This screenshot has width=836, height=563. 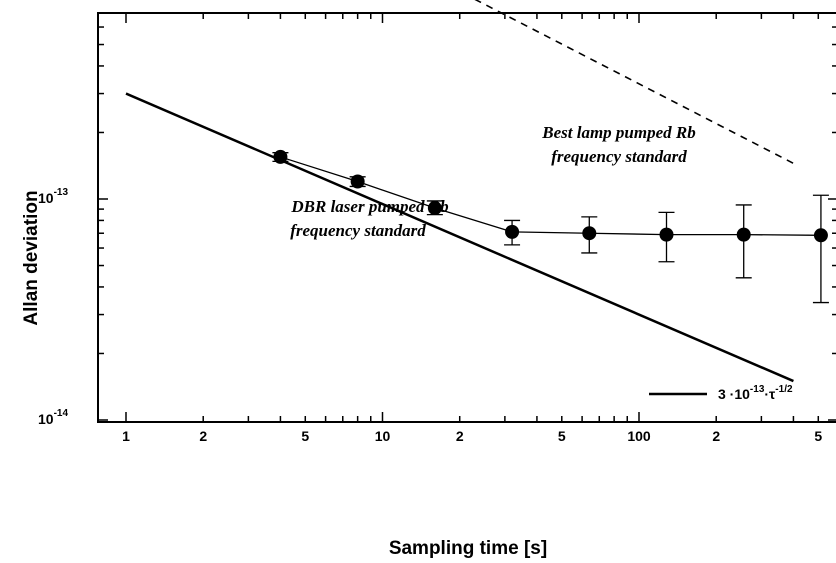 What do you see at coordinates (634, 82) in the screenshot?
I see `lamp-pumped-dashed-line` at bounding box center [634, 82].